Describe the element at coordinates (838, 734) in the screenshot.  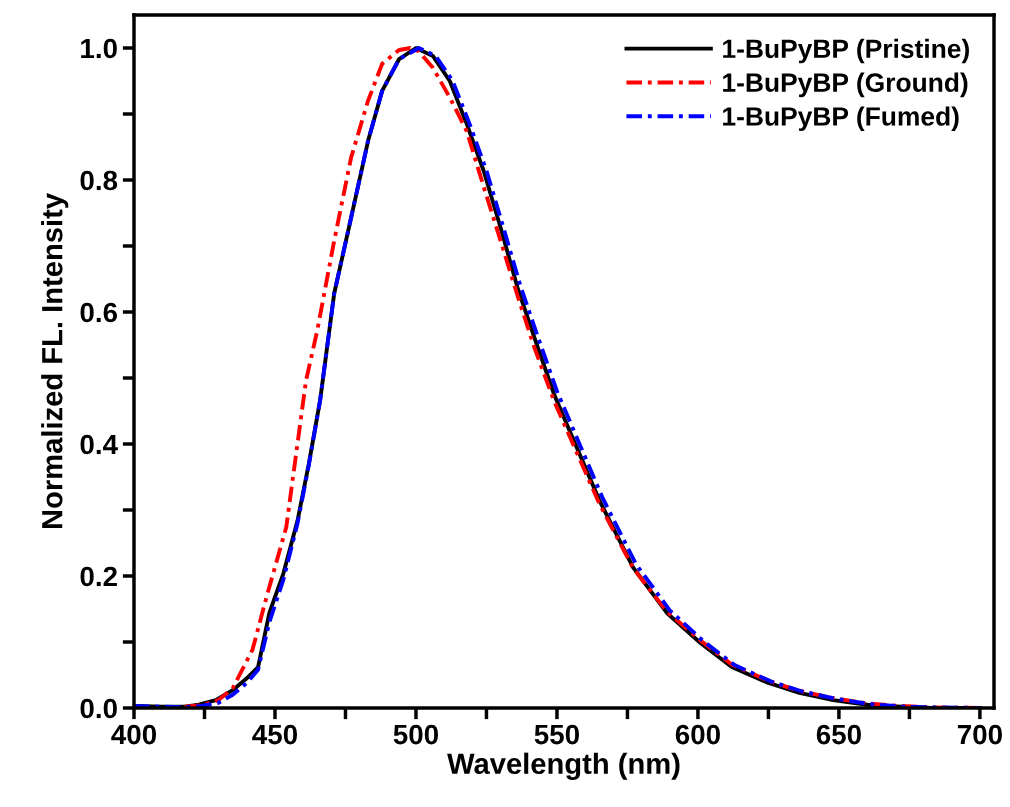
I see `x-tick-label: 650` at that location.